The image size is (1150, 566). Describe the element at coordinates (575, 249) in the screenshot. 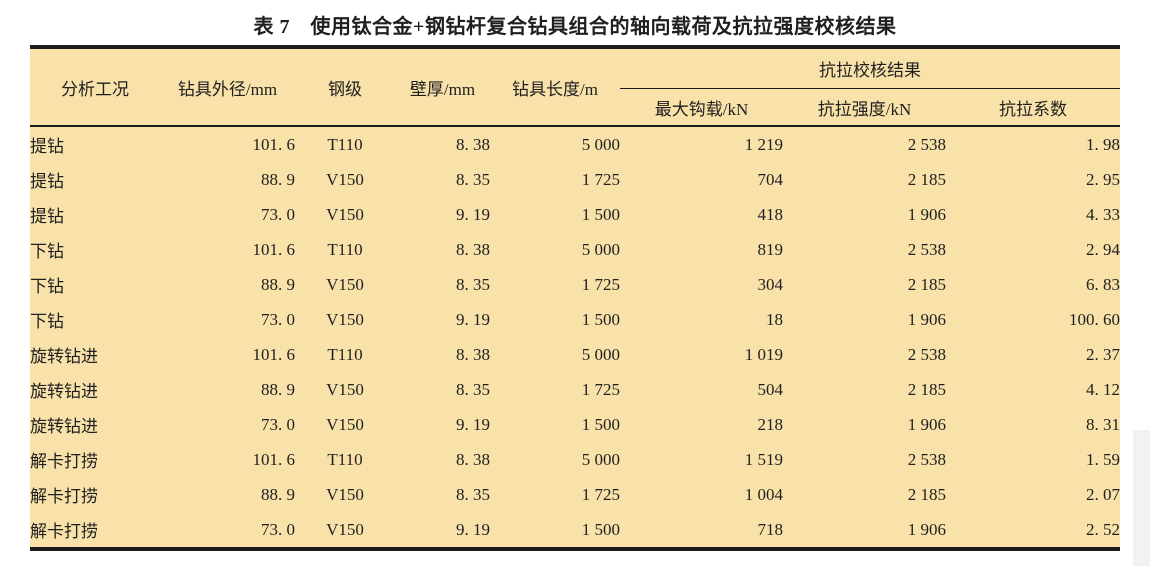

I see `table-row: 下钻 101. 6 T110 8. 38 5 000 819 2 538 2. 94` at that location.